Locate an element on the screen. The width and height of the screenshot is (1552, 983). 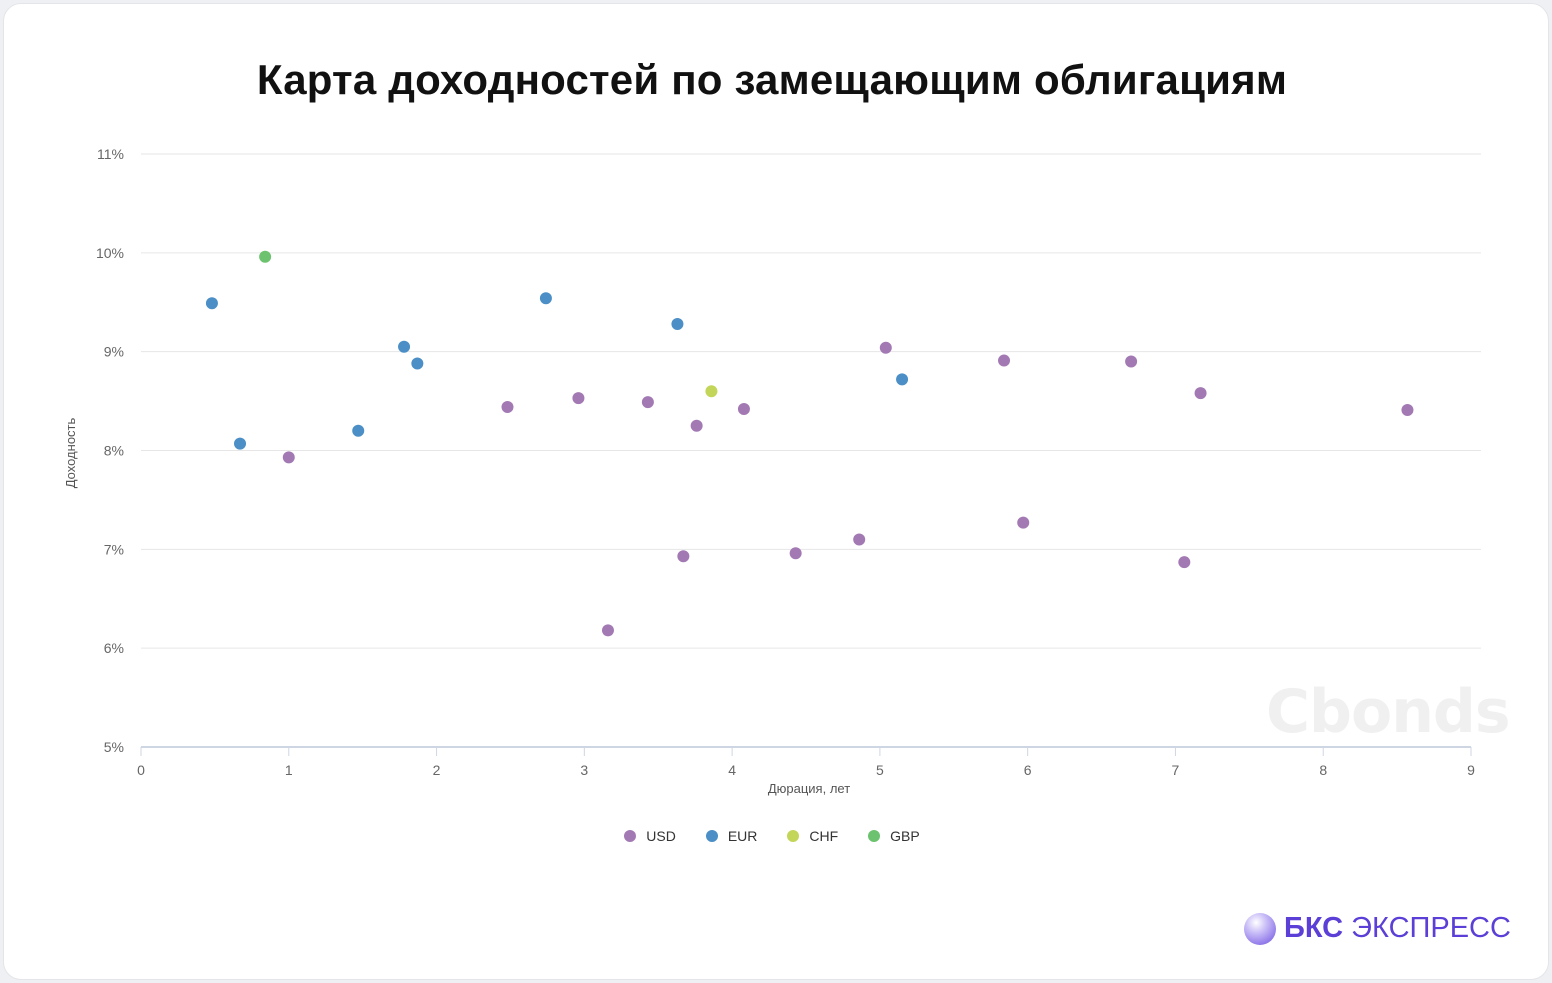
y-tick-label: 11% is located at coordinates (110, 154).